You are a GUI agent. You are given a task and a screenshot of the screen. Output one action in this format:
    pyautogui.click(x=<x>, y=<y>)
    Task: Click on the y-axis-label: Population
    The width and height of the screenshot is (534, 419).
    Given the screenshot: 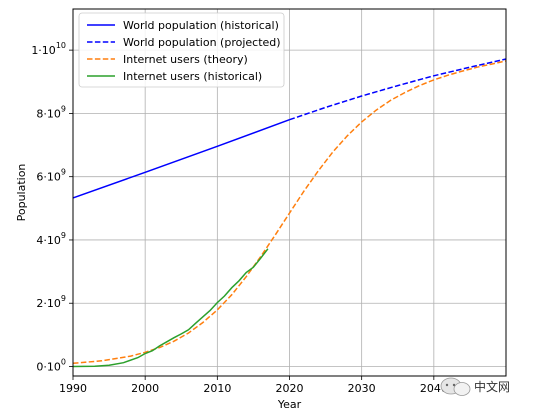 What is the action you would take?
    pyautogui.click(x=21, y=193)
    